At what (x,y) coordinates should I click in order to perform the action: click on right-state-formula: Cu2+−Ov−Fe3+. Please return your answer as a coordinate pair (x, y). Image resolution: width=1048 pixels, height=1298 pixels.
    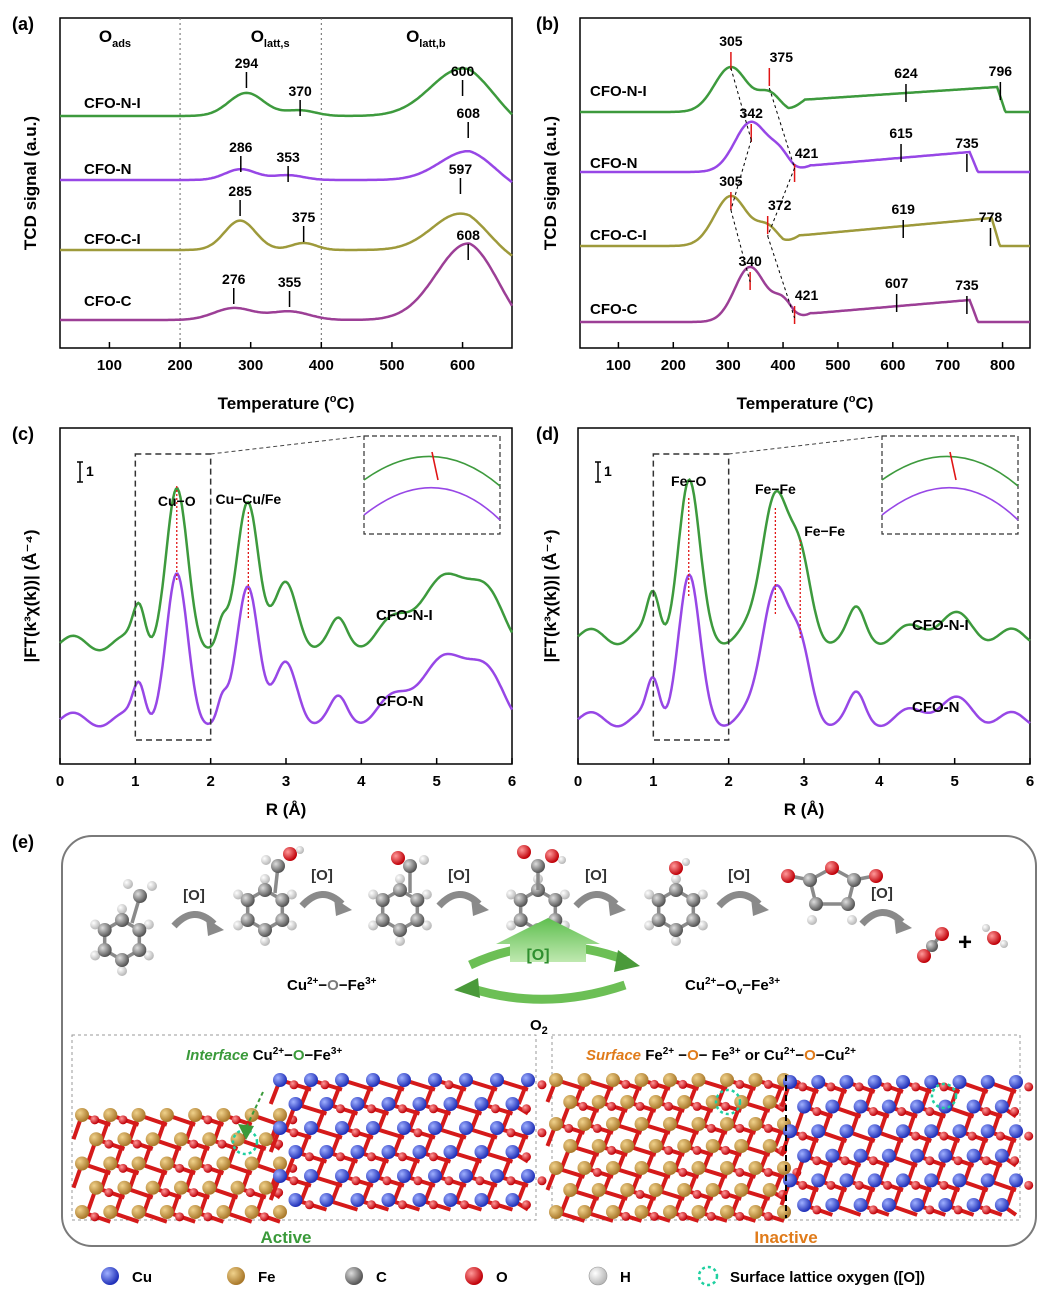
    Looking at the image, I should click on (732, 986).